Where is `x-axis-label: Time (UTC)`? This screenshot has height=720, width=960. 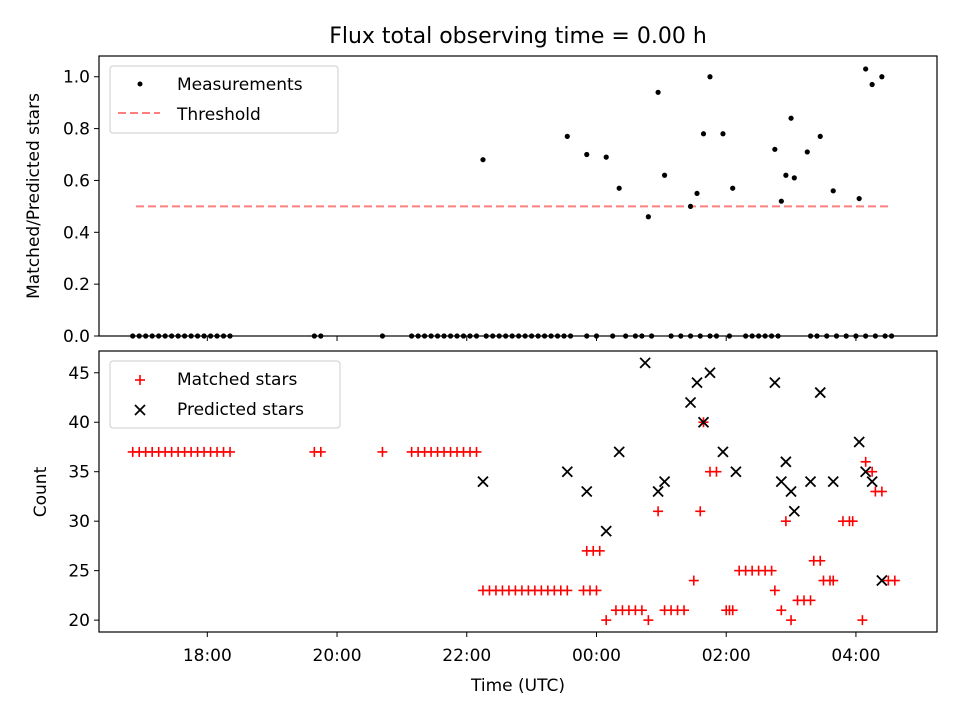
x-axis-label: Time (UTC) is located at coordinates (517, 686).